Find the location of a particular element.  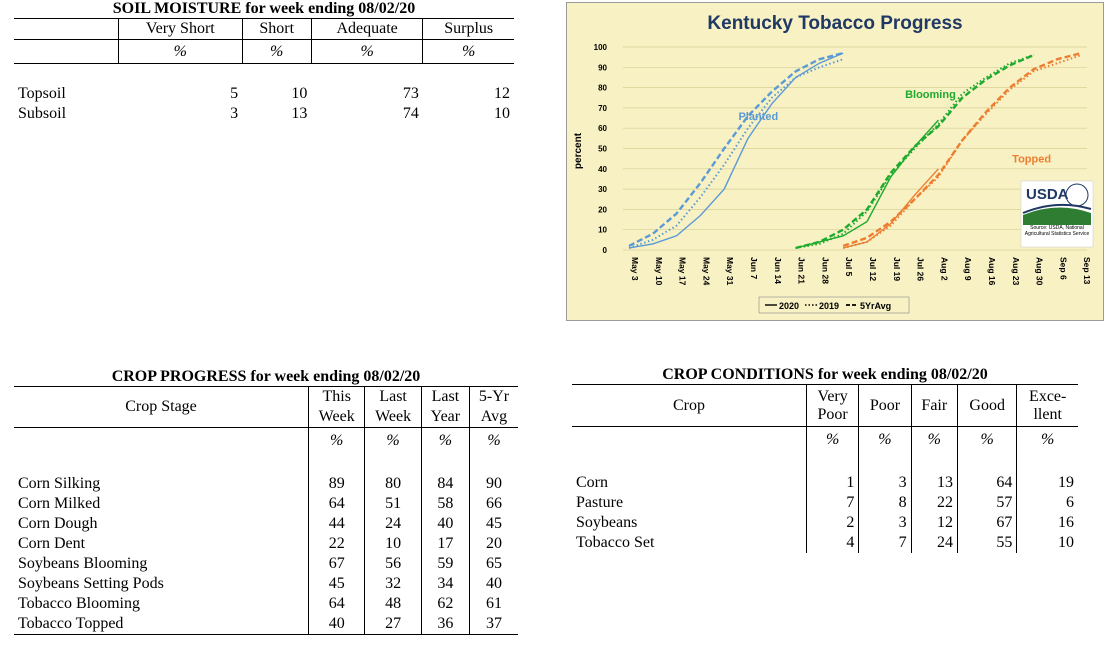

conditions-header-poor: Poor is located at coordinates (885, 405).